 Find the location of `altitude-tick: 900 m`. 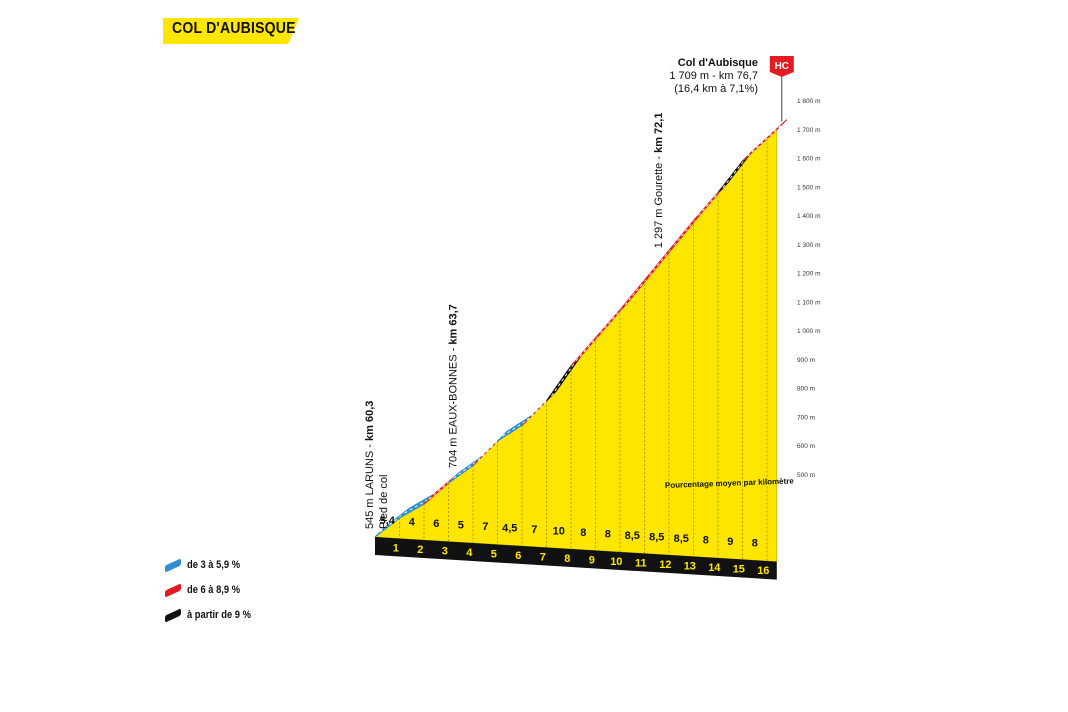

altitude-tick: 900 m is located at coordinates (806, 360).